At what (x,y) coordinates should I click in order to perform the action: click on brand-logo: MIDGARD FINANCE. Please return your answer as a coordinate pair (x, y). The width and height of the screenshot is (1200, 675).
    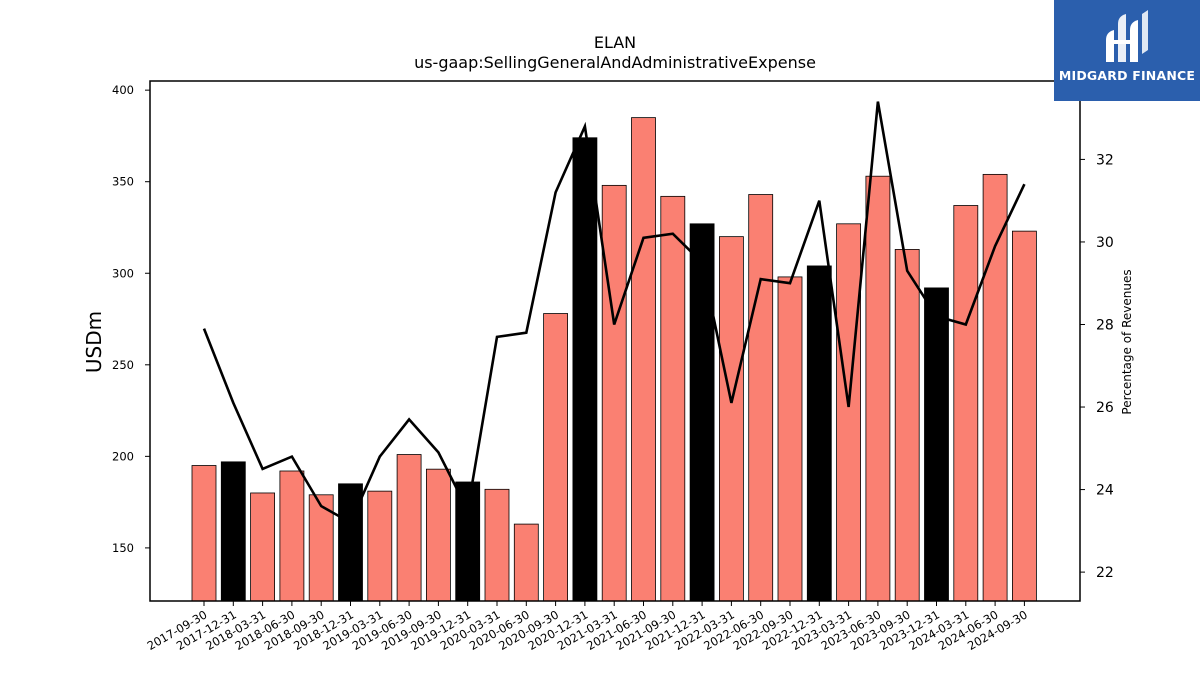
    Looking at the image, I should click on (1127, 50).